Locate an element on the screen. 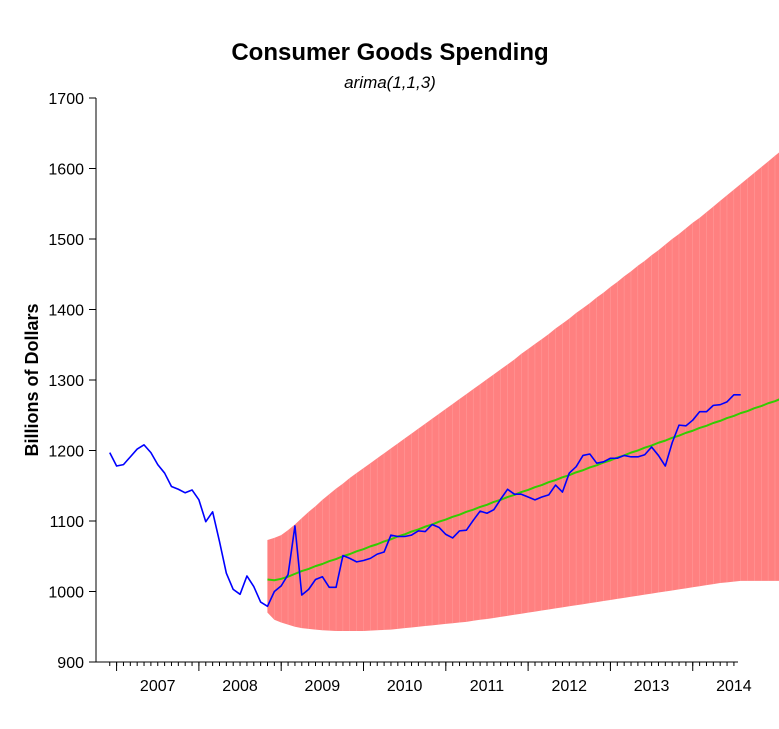 The image size is (779, 729). chart-subtitle: arima(1,1,3) is located at coordinates (390, 82).